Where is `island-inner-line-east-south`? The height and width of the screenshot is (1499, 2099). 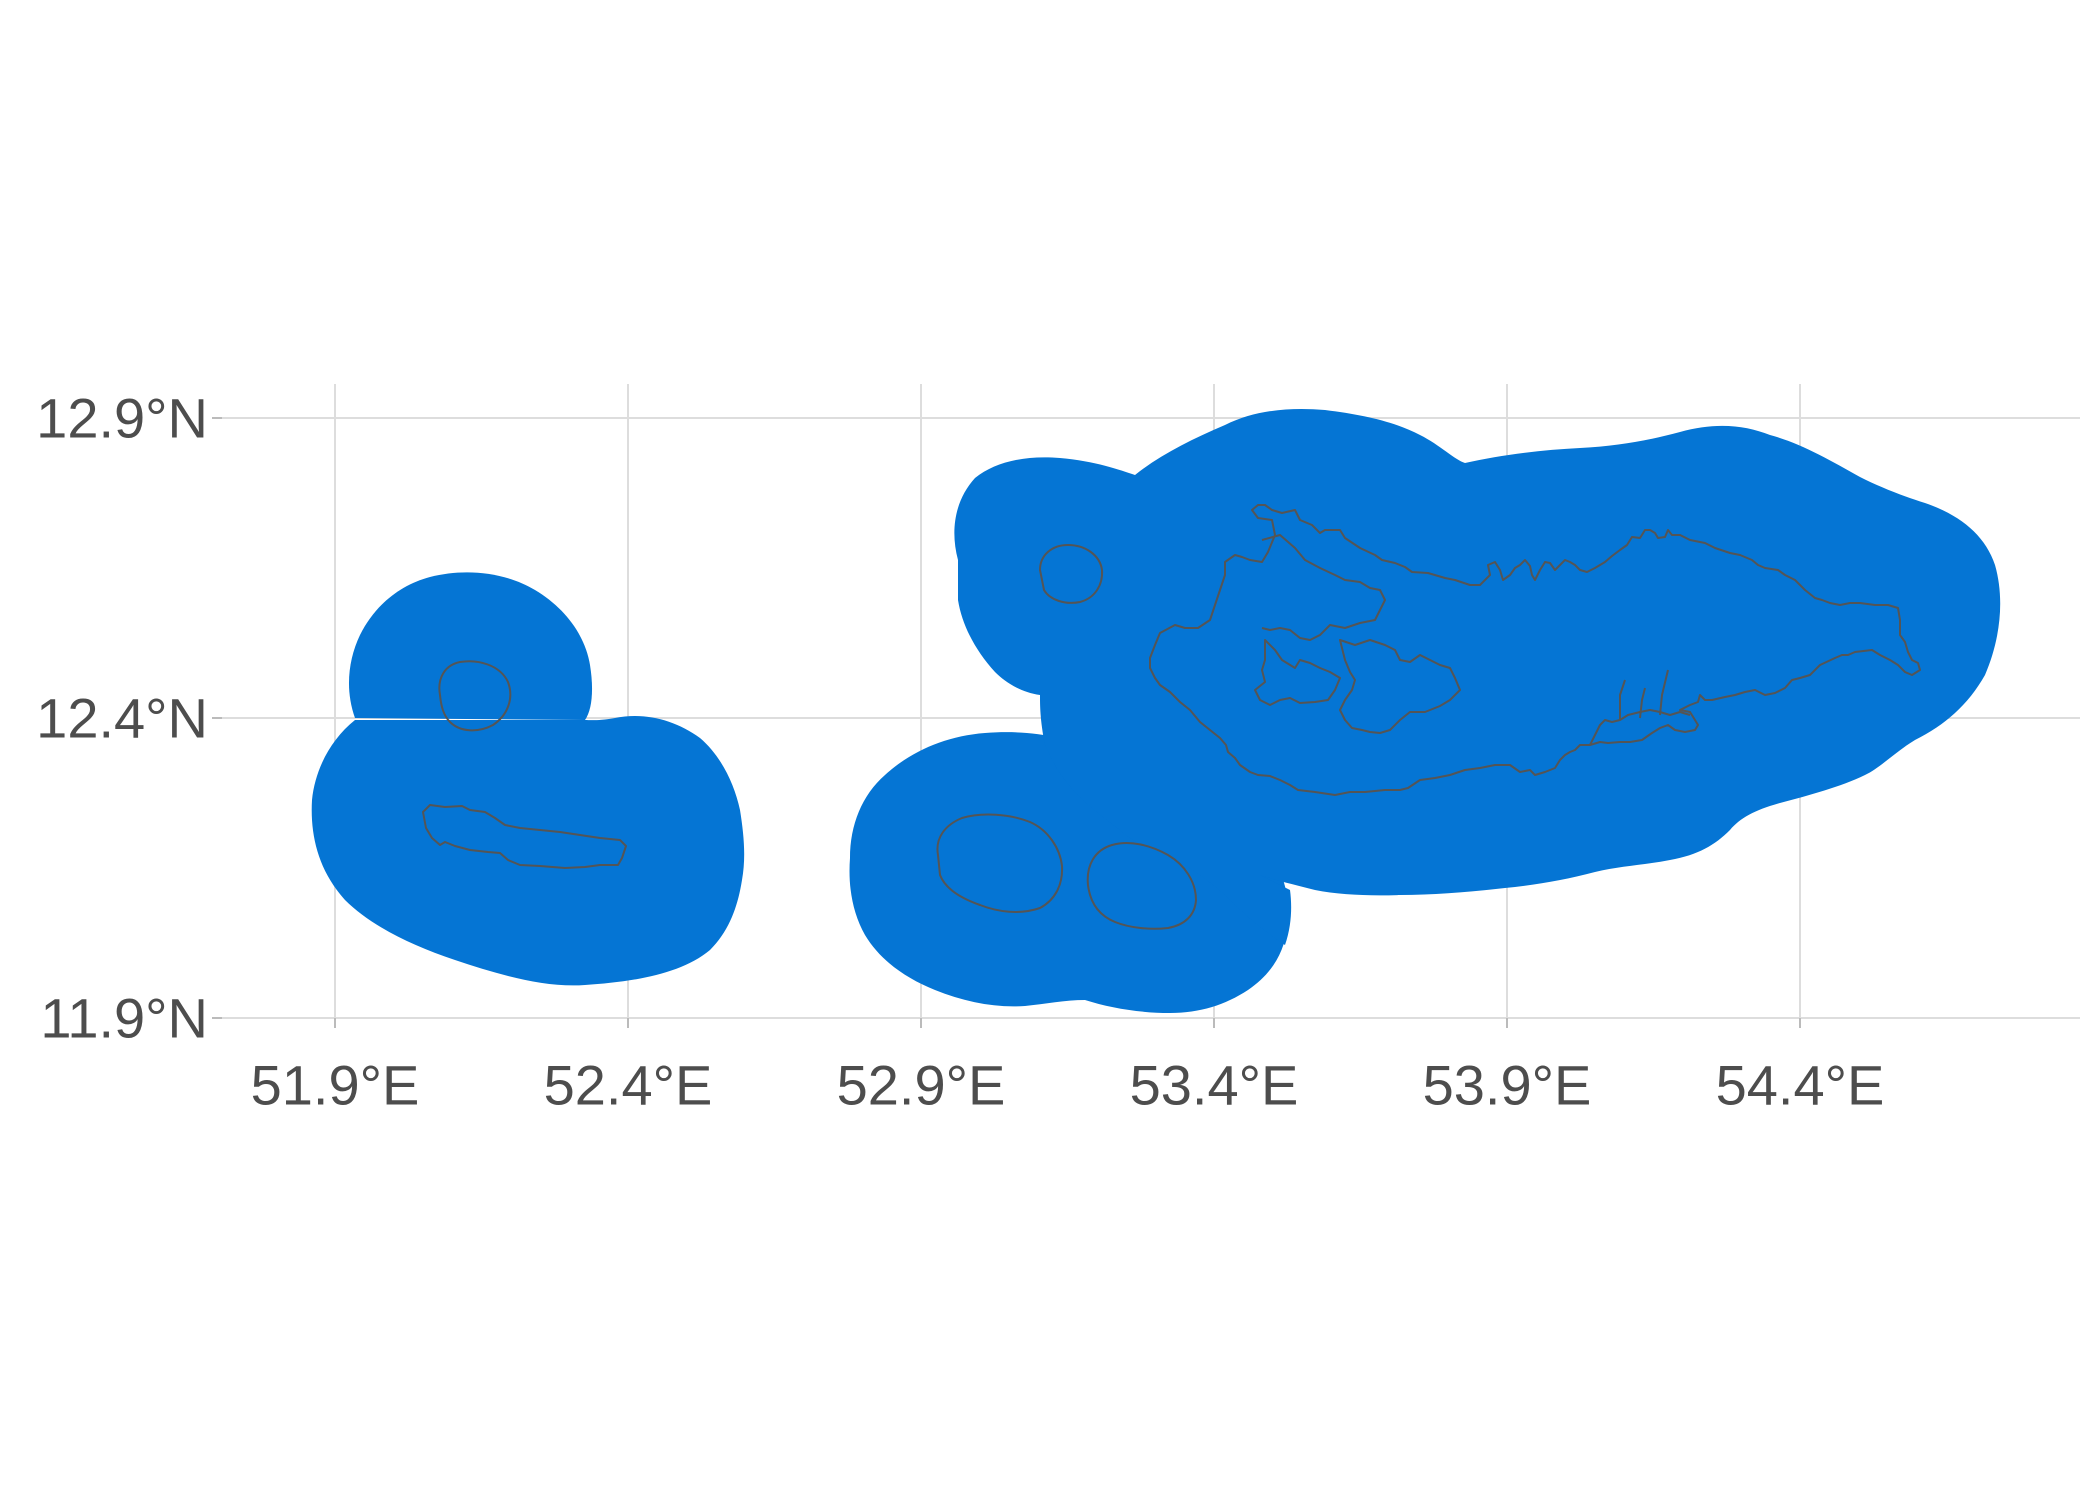
island-inner-line-east-south is located at coordinates (1640, 727).